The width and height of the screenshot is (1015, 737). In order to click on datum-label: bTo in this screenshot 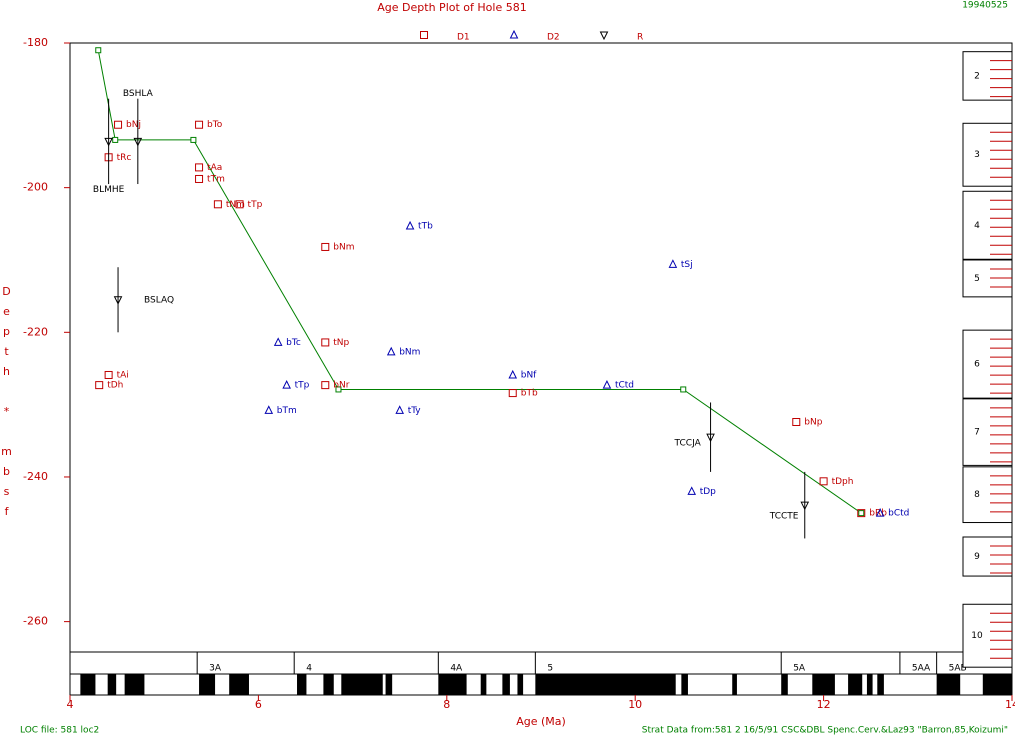, I will do `click(215, 125)`.